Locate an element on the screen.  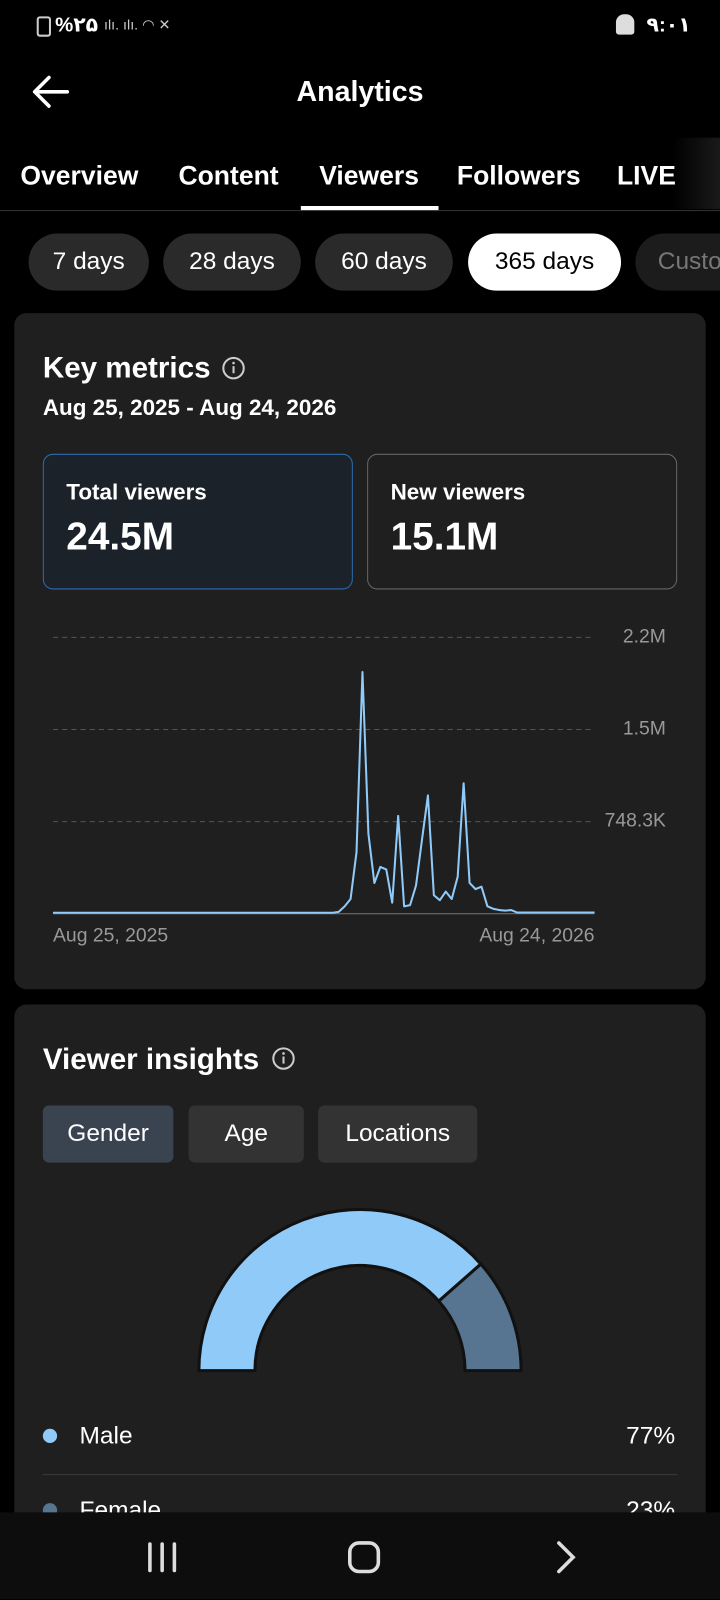
date-range: Aug 25, 2025 - Aug 24, 2026 is located at coordinates (189, 407).